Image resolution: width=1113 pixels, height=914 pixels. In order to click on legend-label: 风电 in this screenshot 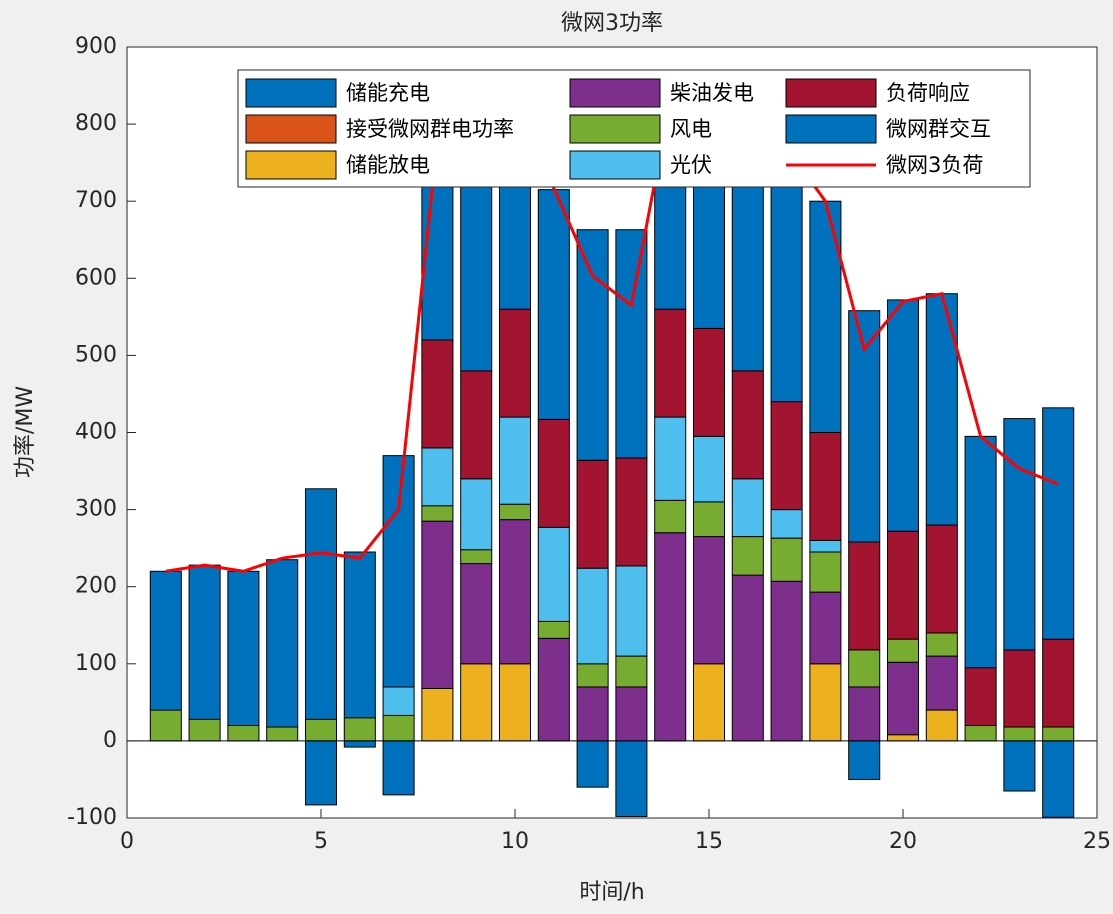, I will do `click(691, 129)`.